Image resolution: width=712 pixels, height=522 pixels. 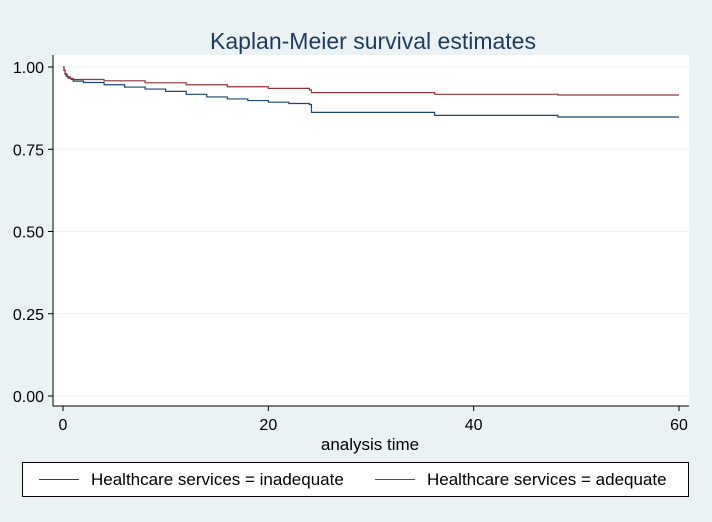 I want to click on legend-item-inadequate: Healthcare services = inadequate, so click(x=191, y=479).